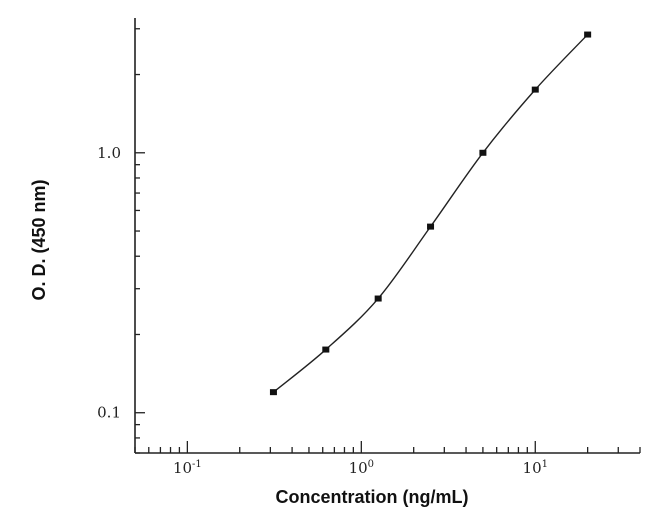 Image resolution: width=650 pixels, height=523 pixels. Describe the element at coordinates (535, 468) in the screenshot. I see `x-tick-label: 10¹` at that location.